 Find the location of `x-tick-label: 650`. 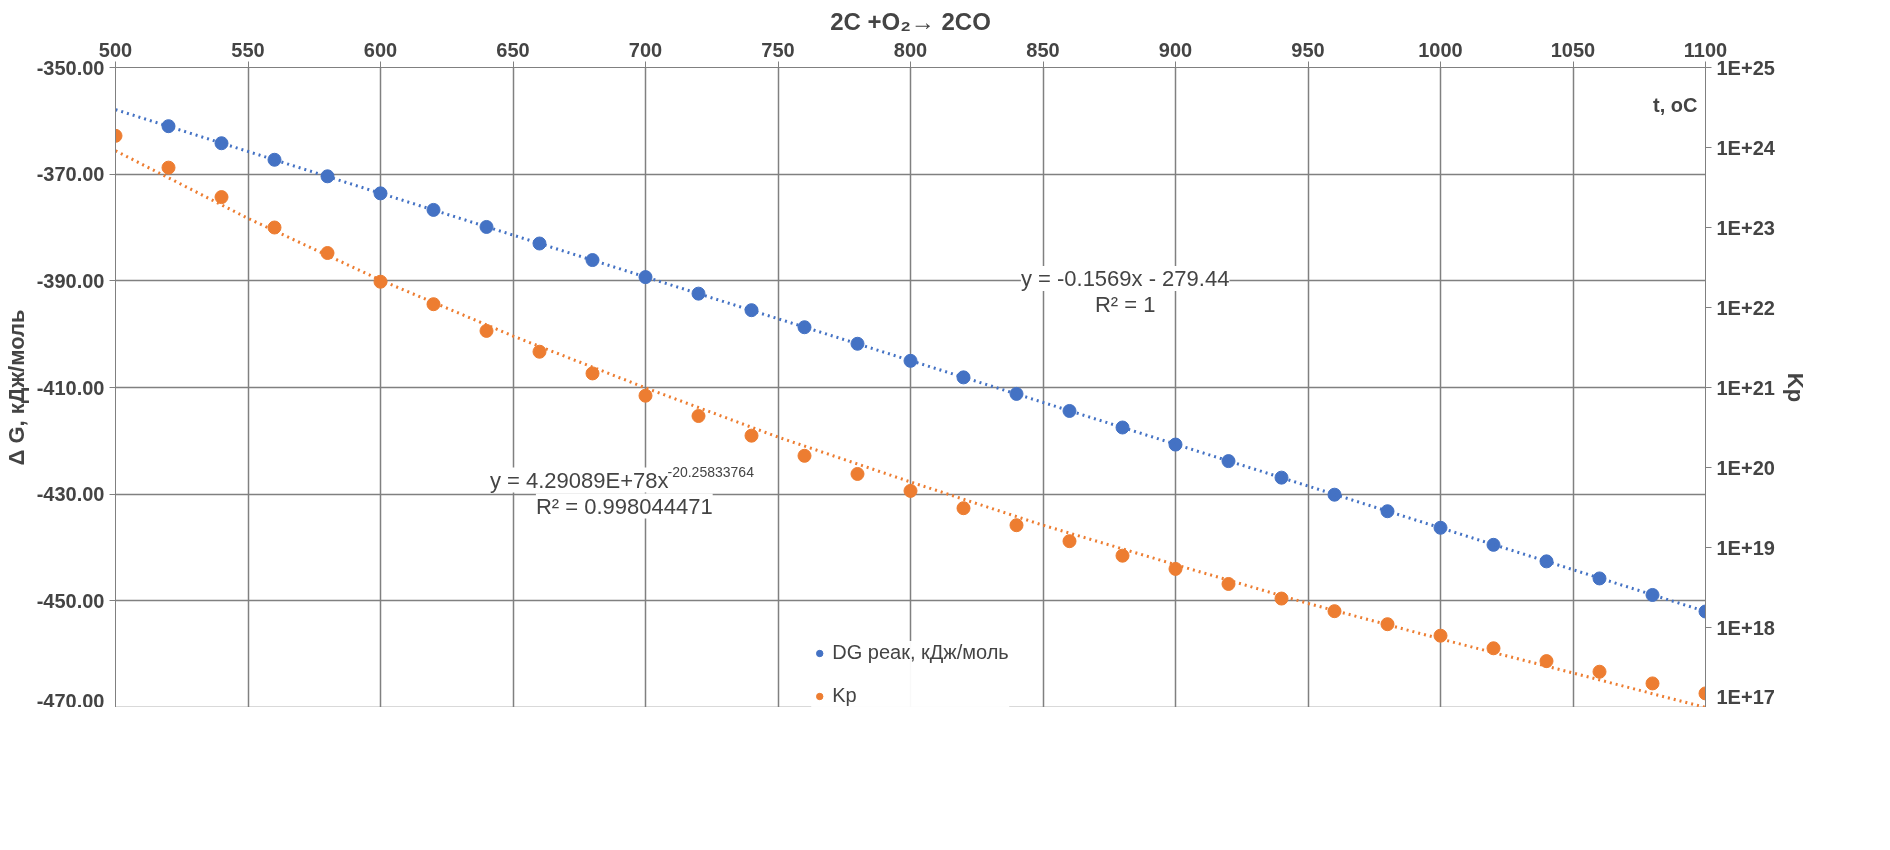

x-tick-label: 650 is located at coordinates (513, 49).